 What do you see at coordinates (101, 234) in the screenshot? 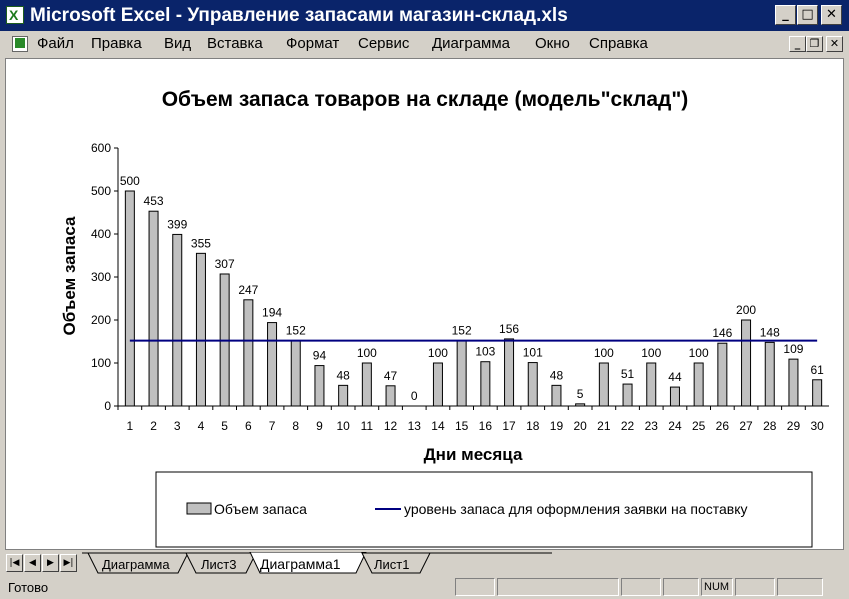
I see `y-tick-label: 400` at bounding box center [101, 234].